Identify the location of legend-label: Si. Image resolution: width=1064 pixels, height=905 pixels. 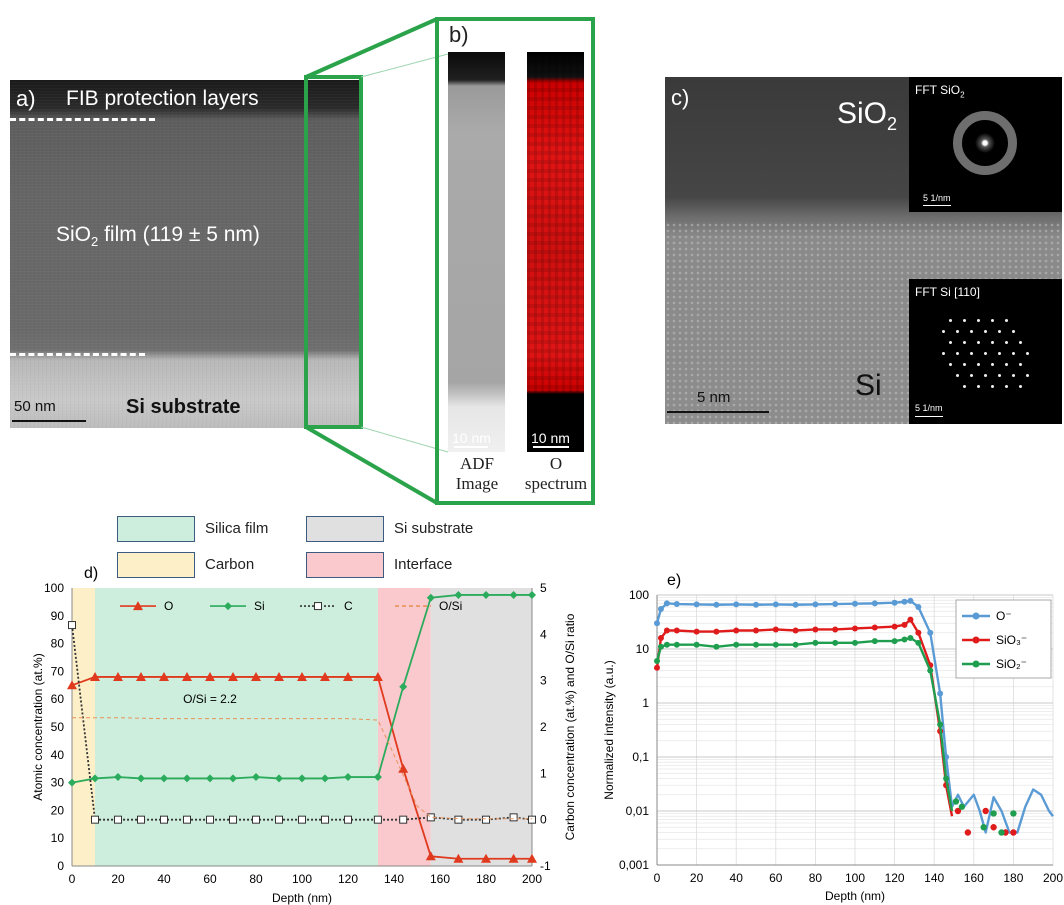
(259, 606).